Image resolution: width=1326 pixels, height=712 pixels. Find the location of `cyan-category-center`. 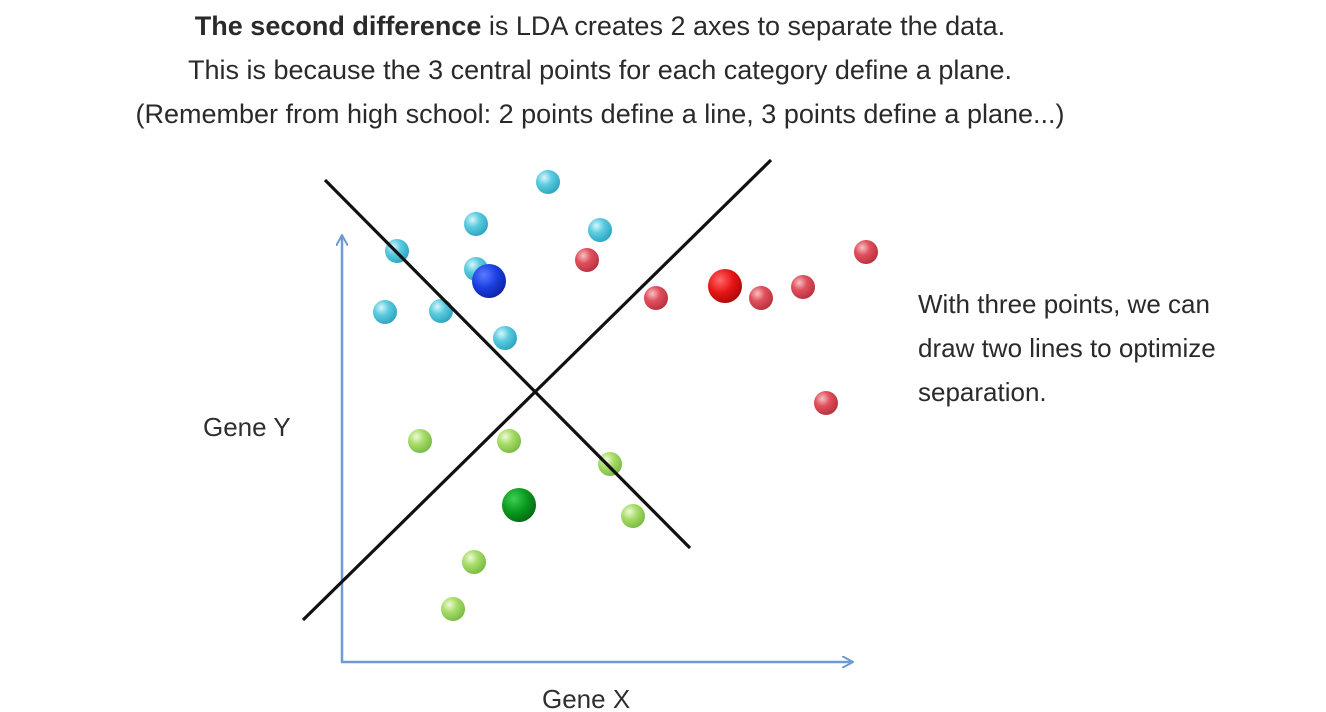

cyan-category-center is located at coordinates (489, 281).